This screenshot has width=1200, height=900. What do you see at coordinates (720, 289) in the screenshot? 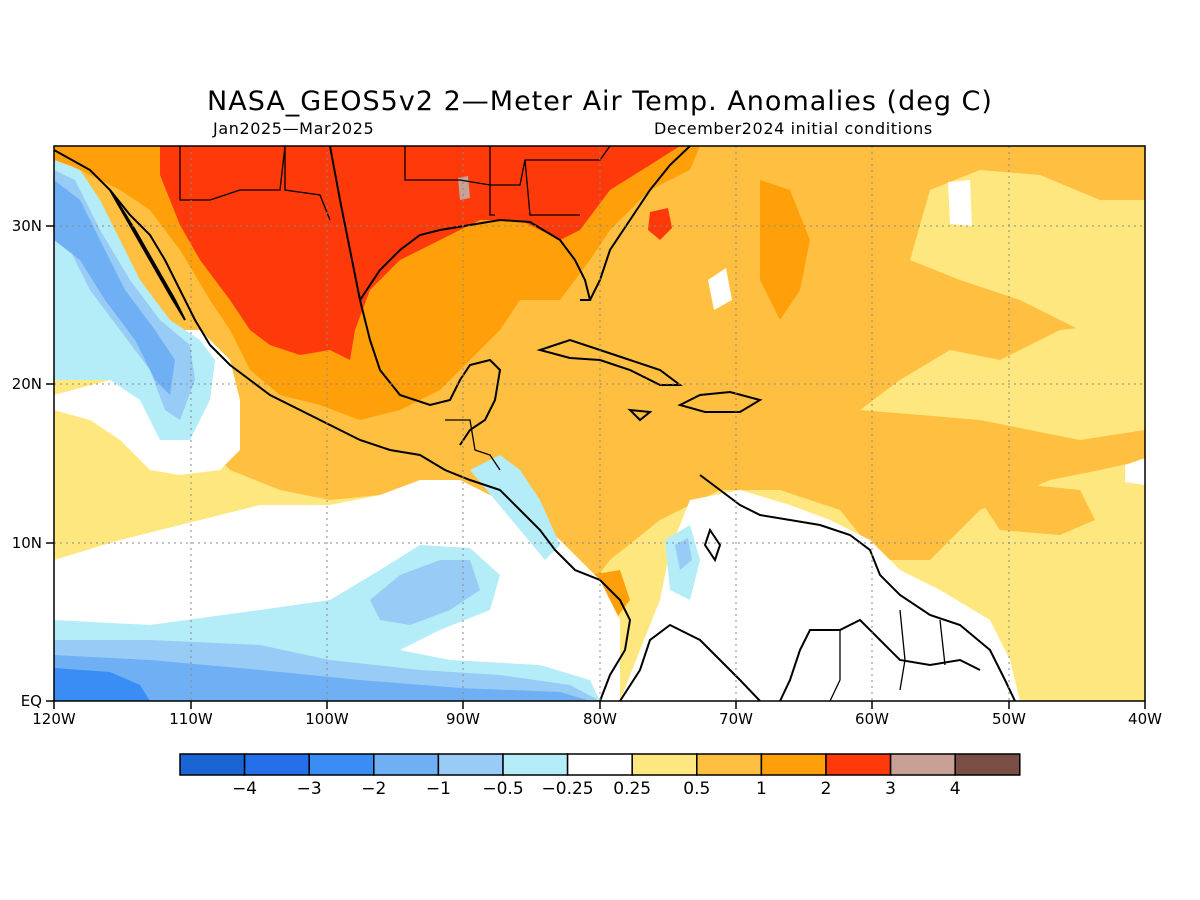
I see `field-white-atl2` at bounding box center [720, 289].